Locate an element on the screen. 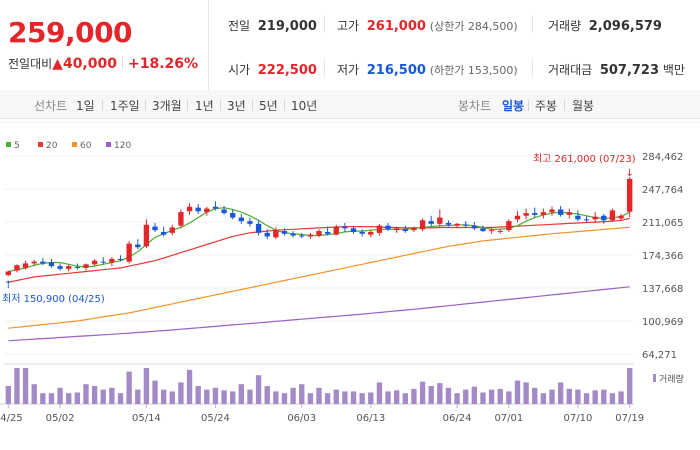 The image size is (700, 450). y-tick-label: 174,366 is located at coordinates (662, 256).